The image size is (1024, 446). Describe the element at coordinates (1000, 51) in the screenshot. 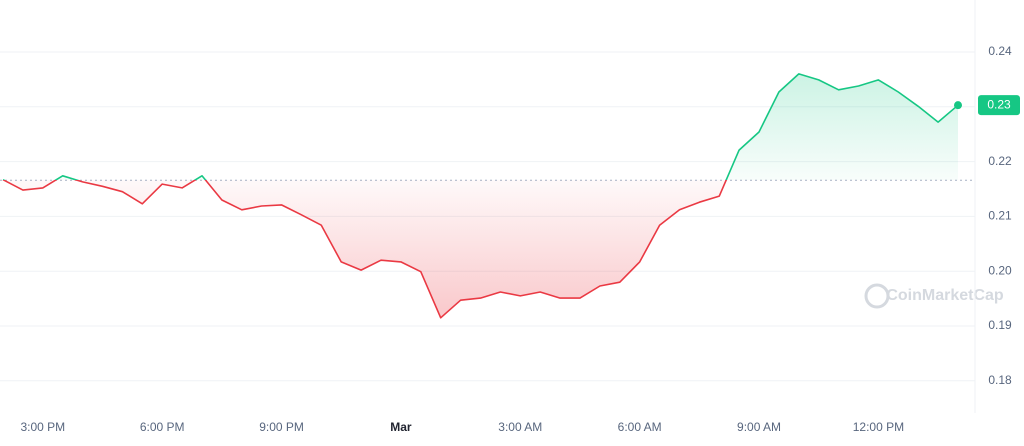

I see `y-tick-label: 0.24` at that location.